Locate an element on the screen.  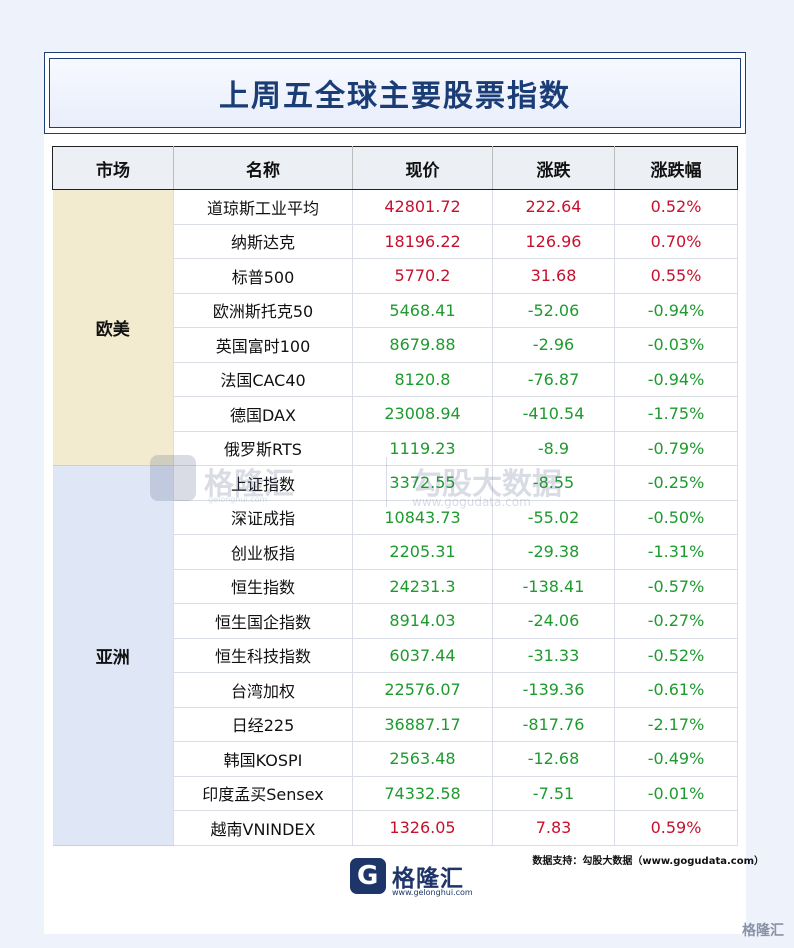
change-cell: 222.64 is located at coordinates (553, 207).